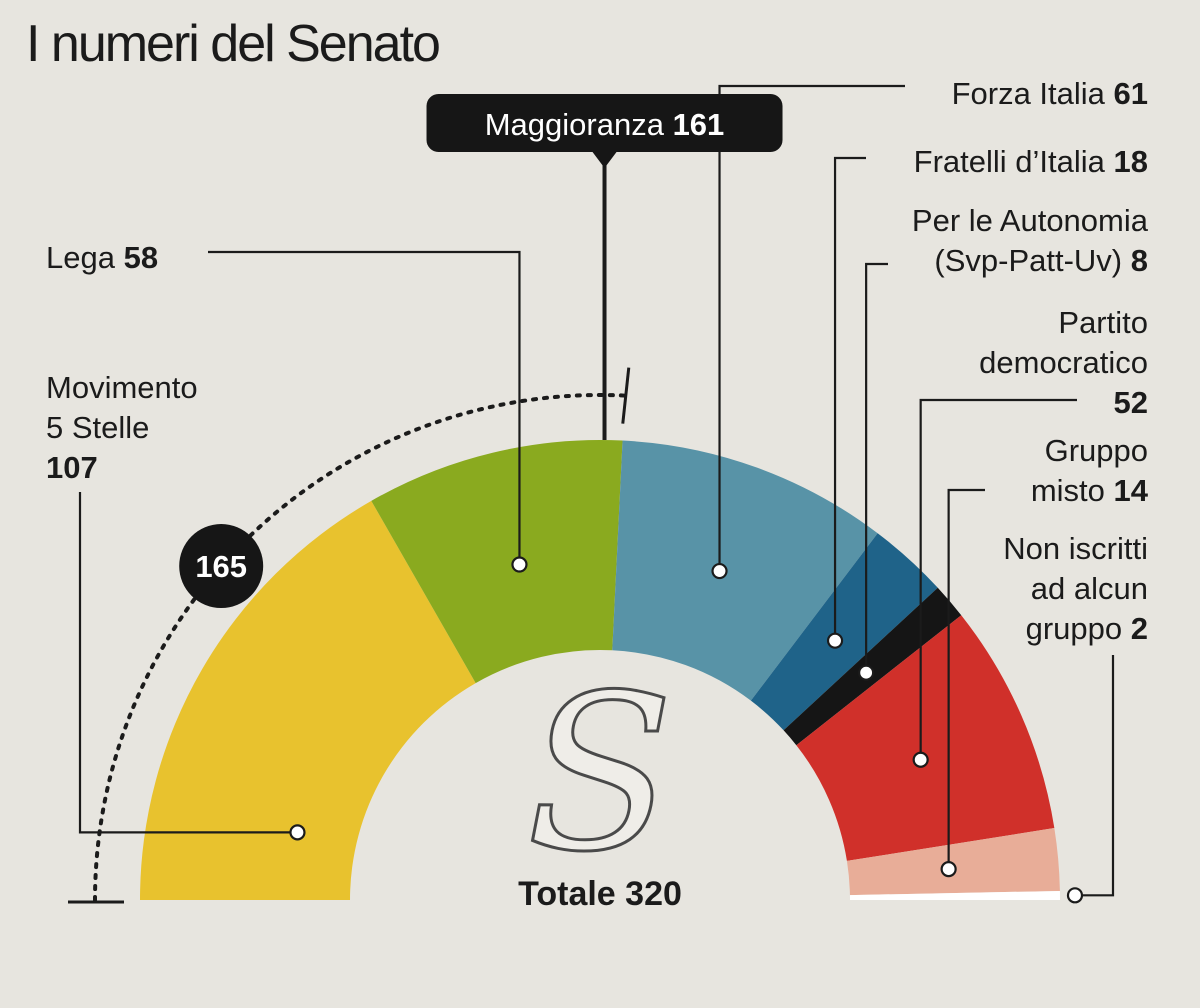 The image size is (1200, 1008). I want to click on label-fdi: Fratelli d’Italia 18, so click(1031, 161).